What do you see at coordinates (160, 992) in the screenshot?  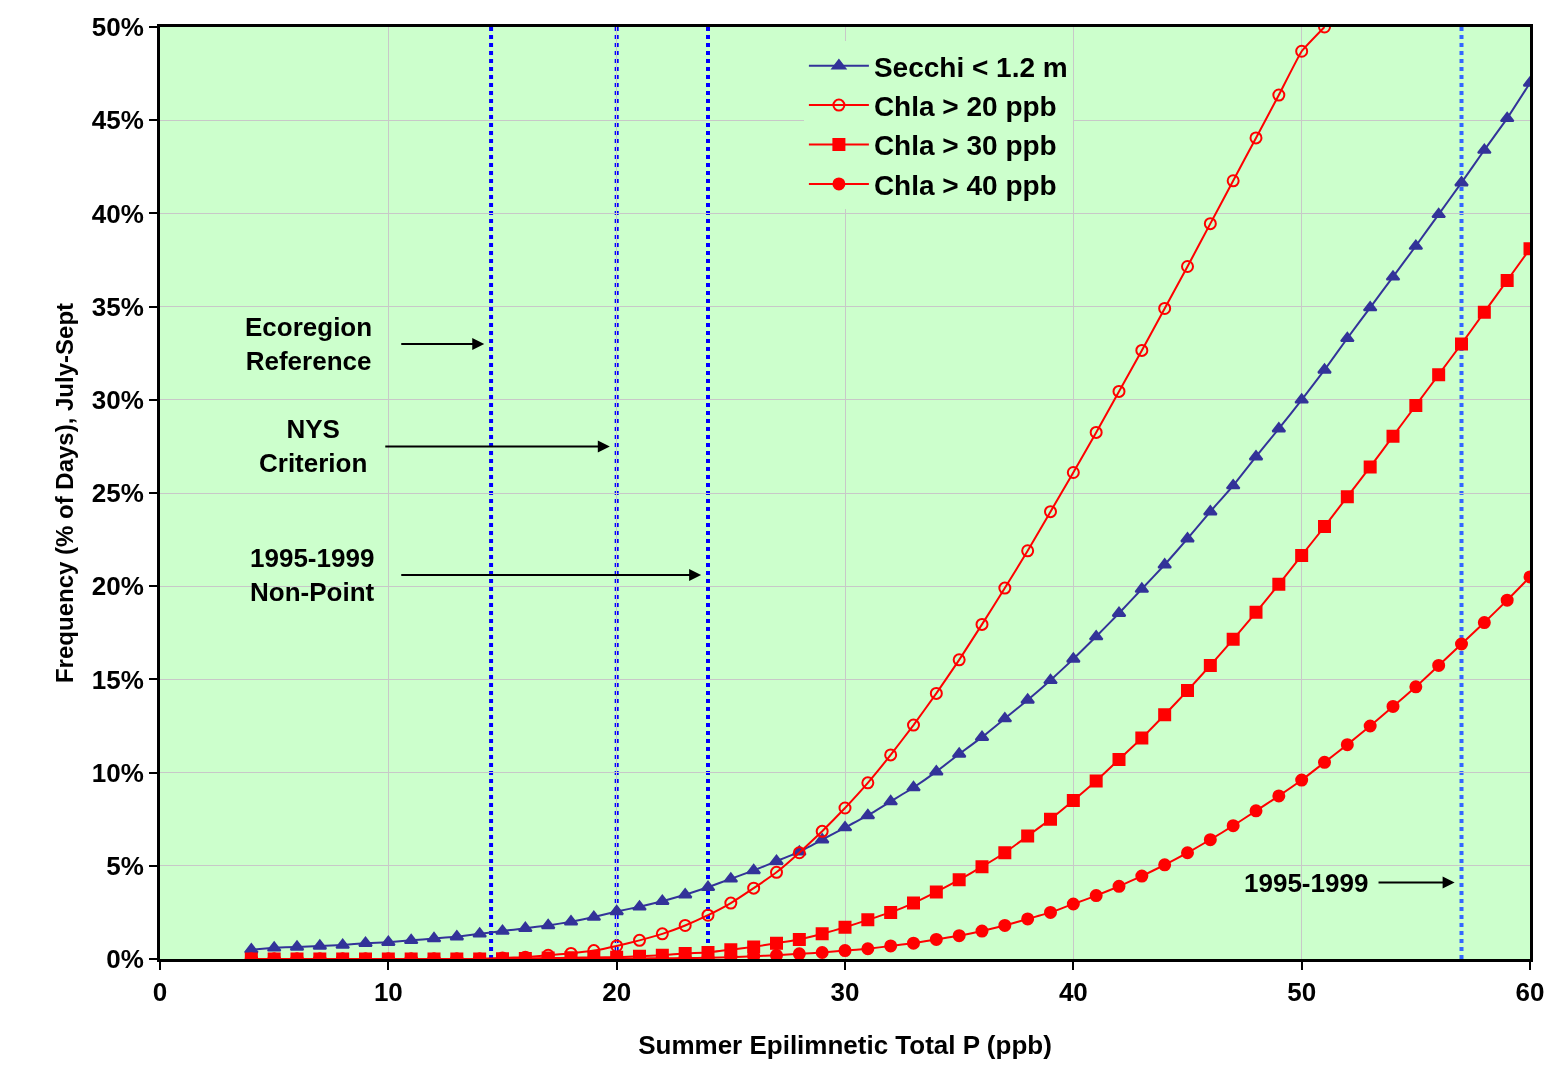 I see `x-tick-label: 0` at bounding box center [160, 992].